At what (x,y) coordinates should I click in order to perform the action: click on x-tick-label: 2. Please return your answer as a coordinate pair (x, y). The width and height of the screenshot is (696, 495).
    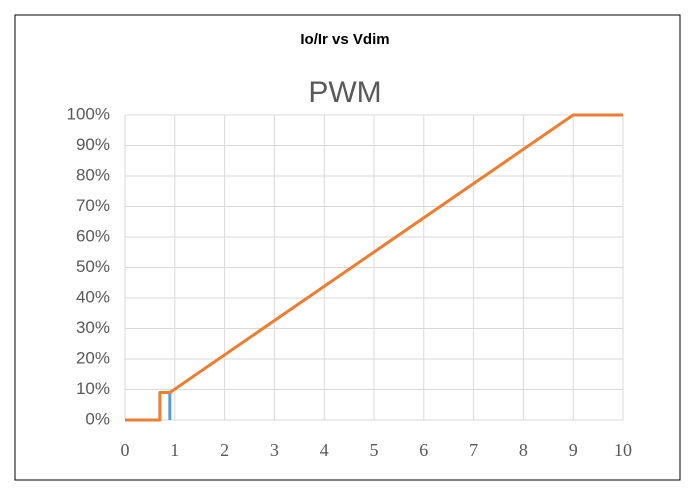
    Looking at the image, I should click on (224, 450).